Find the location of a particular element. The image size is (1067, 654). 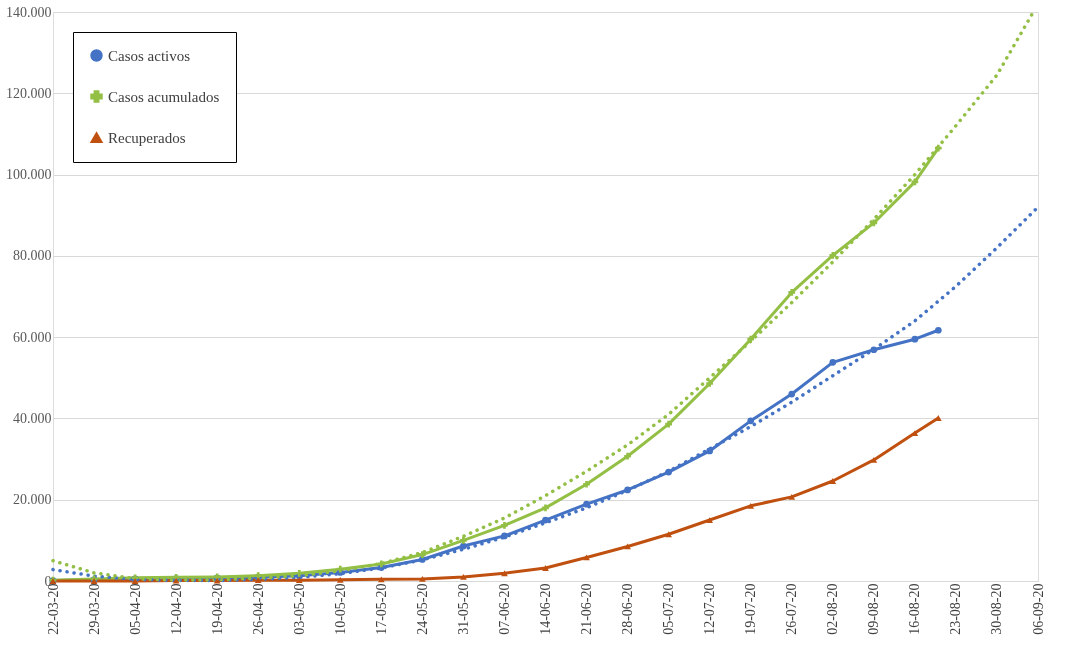

x-tick-label: 03-05-20 is located at coordinates (299, 609).